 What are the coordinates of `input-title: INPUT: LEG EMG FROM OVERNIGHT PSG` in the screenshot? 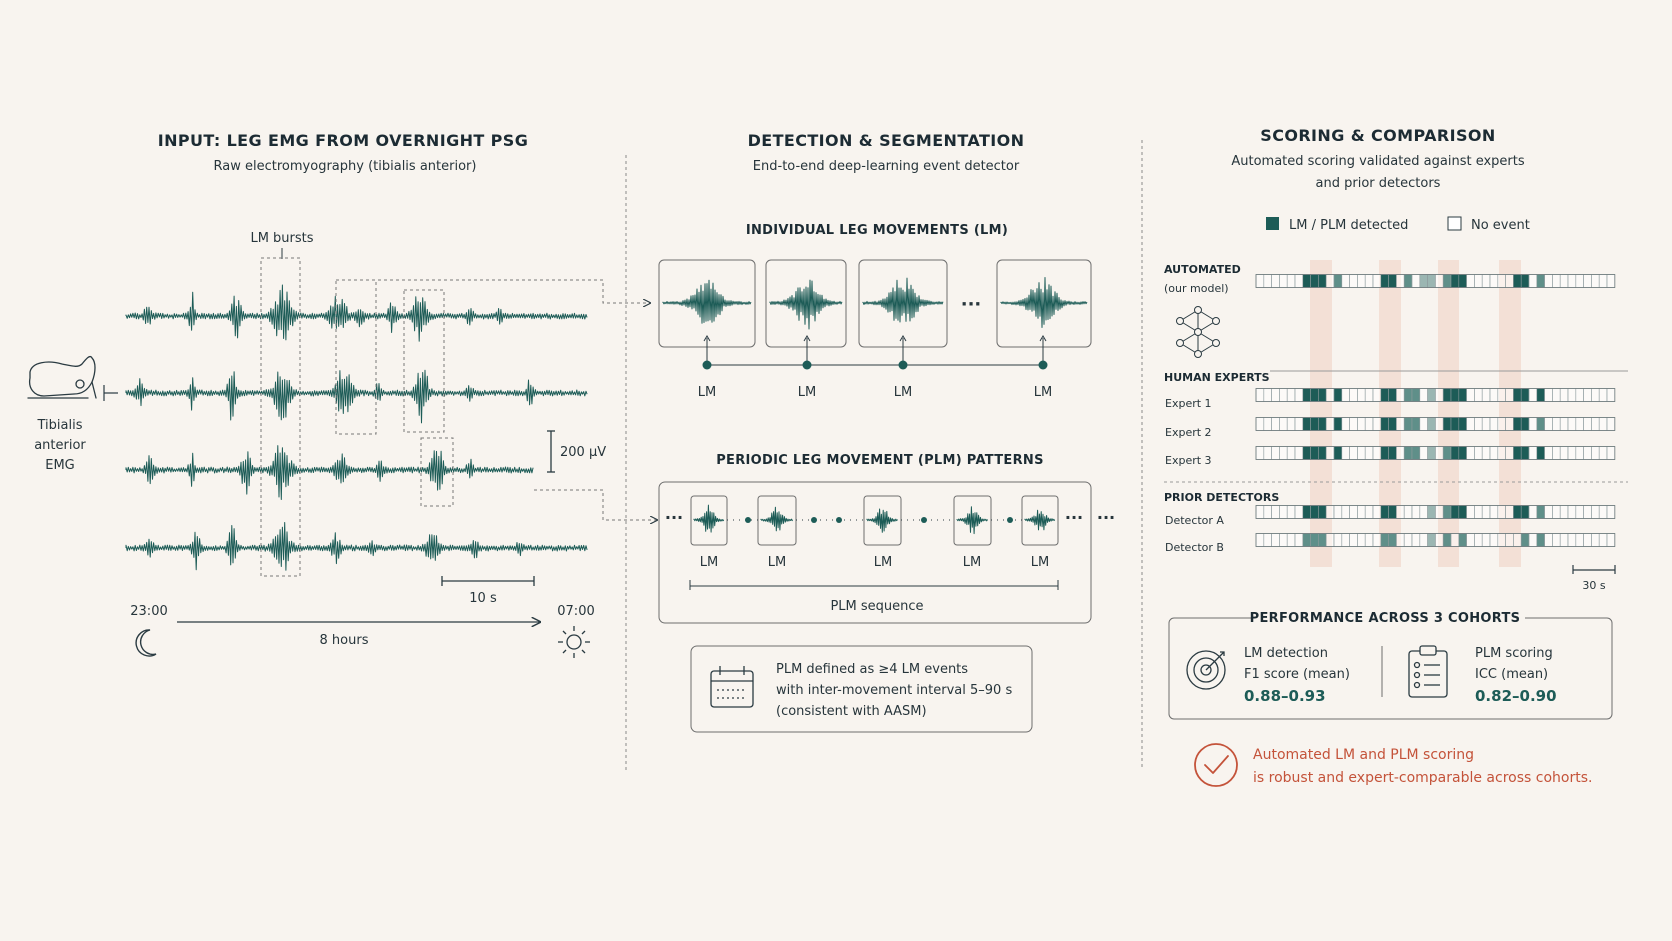 It's located at (343, 140).